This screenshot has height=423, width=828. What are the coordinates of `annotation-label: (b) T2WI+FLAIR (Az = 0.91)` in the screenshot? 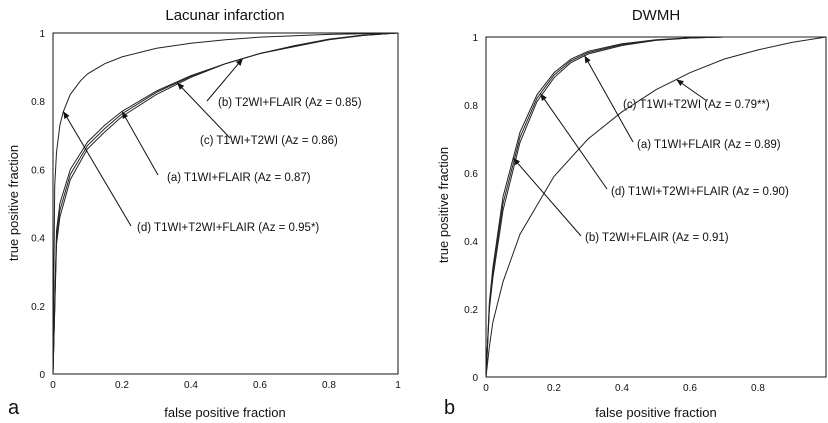 It's located at (657, 238).